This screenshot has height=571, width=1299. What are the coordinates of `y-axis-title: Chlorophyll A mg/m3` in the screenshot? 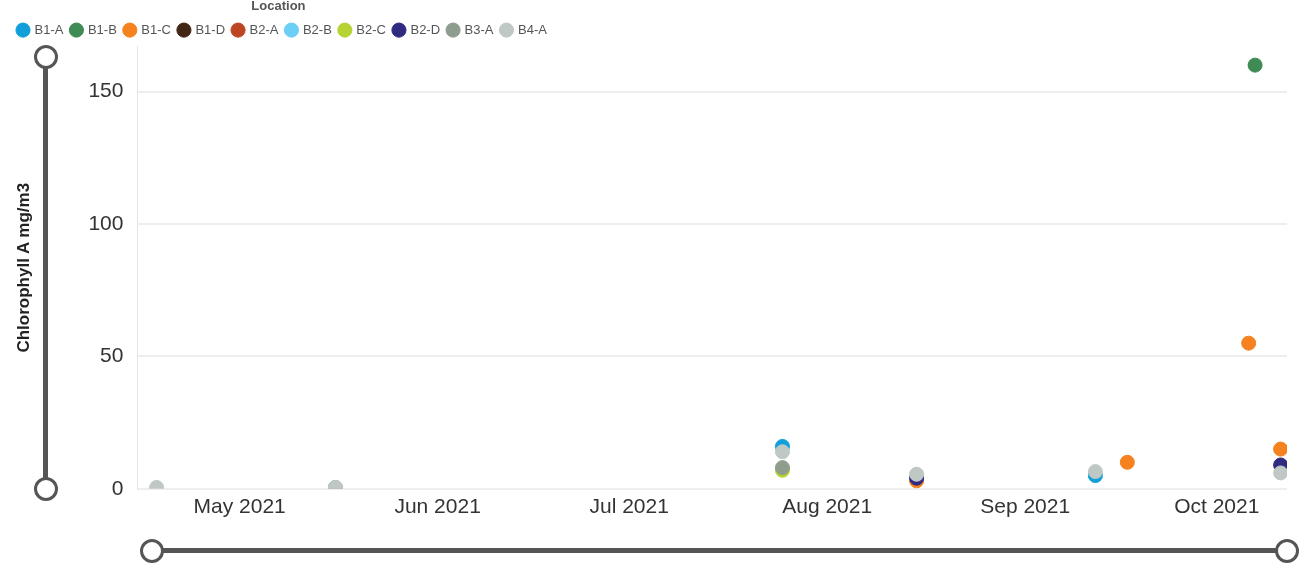 It's located at (23, 267).